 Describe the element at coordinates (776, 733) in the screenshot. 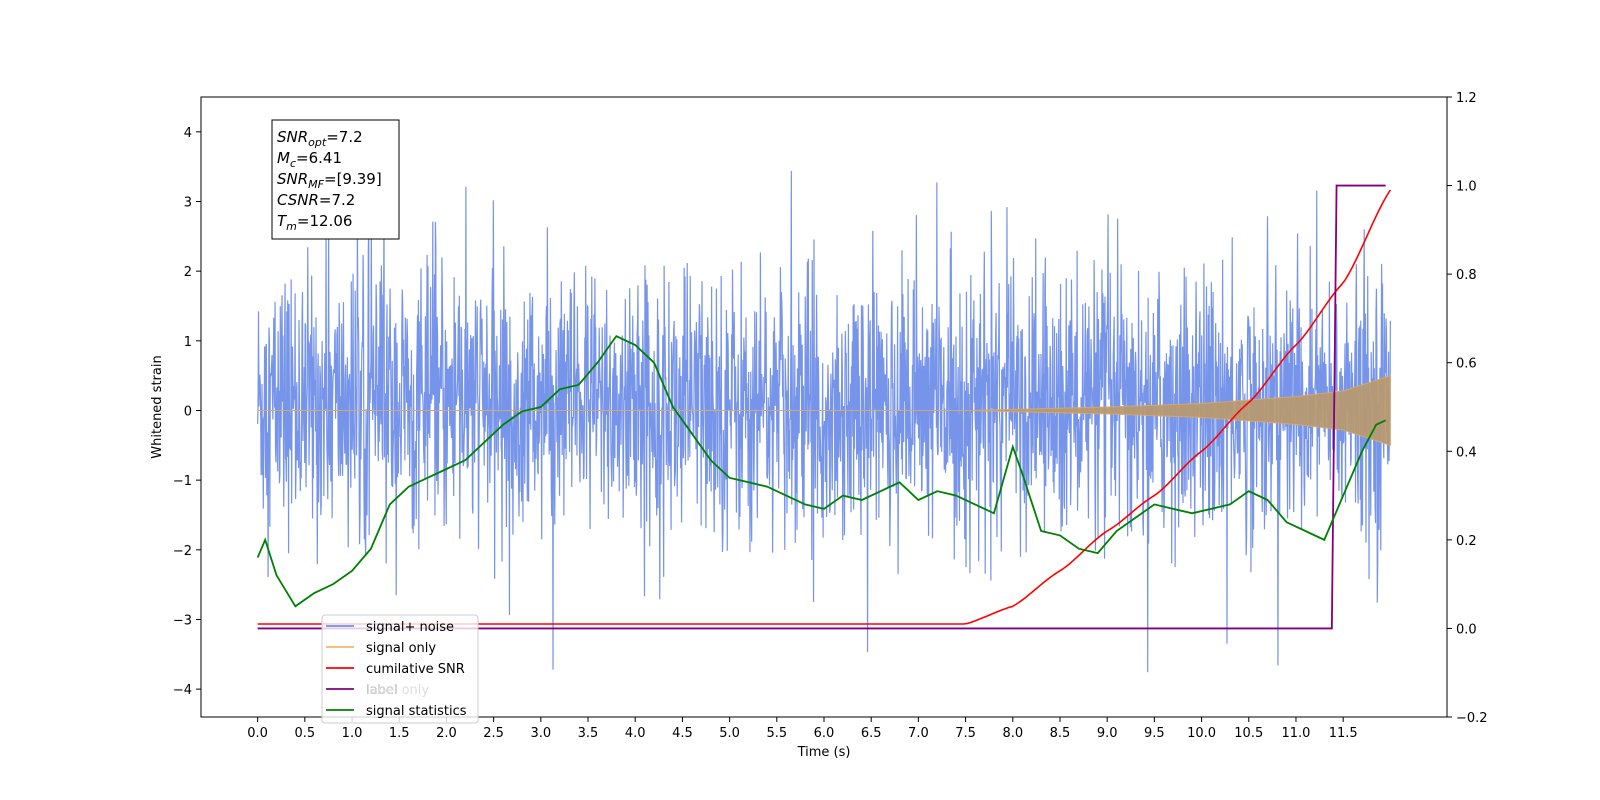

I see `x-tick-label: 5.5` at that location.